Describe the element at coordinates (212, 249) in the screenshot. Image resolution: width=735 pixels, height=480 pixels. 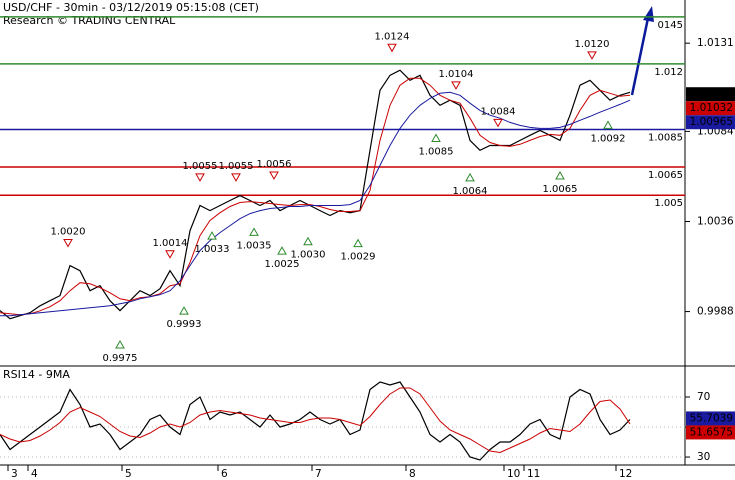
I see `trough-label: 1.0033` at that location.